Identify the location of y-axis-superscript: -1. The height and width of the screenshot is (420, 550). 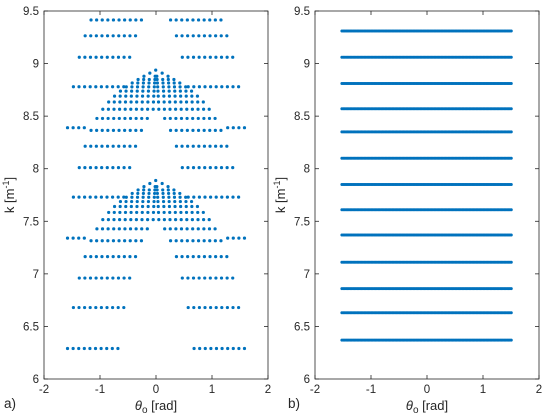
(6, 185).